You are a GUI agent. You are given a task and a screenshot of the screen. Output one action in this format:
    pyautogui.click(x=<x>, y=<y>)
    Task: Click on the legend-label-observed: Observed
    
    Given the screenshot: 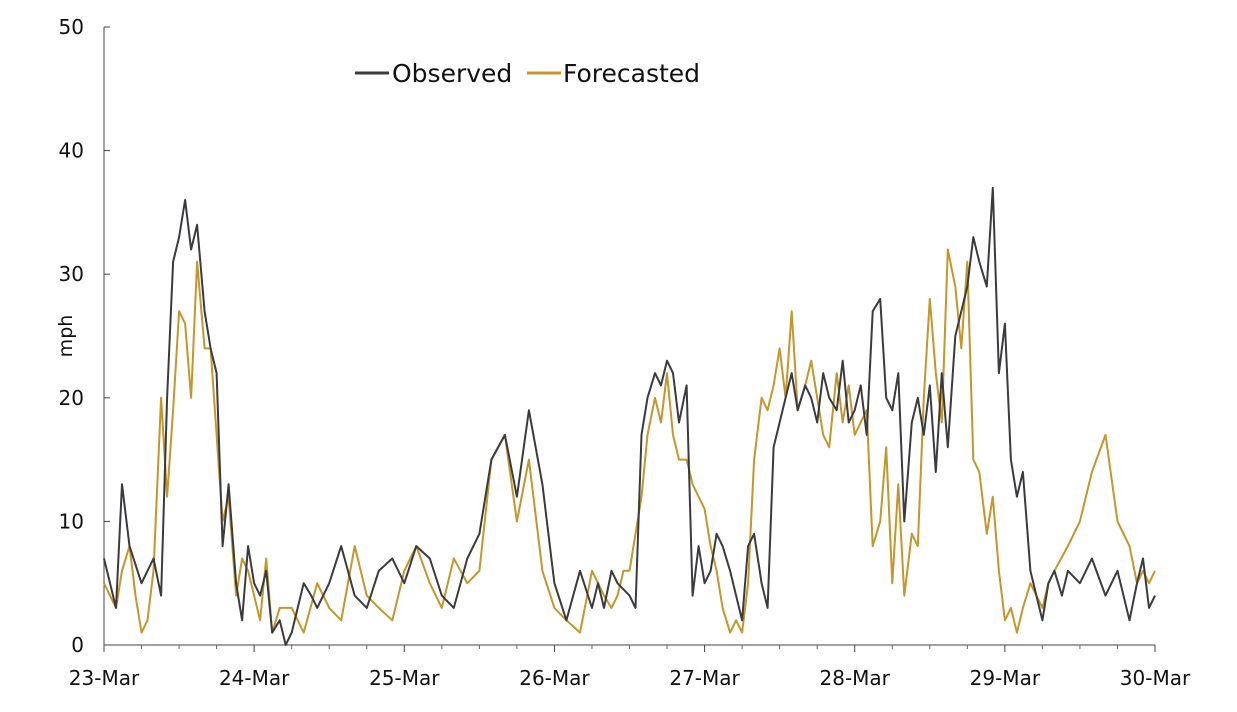 What is the action you would take?
    pyautogui.click(x=452, y=73)
    